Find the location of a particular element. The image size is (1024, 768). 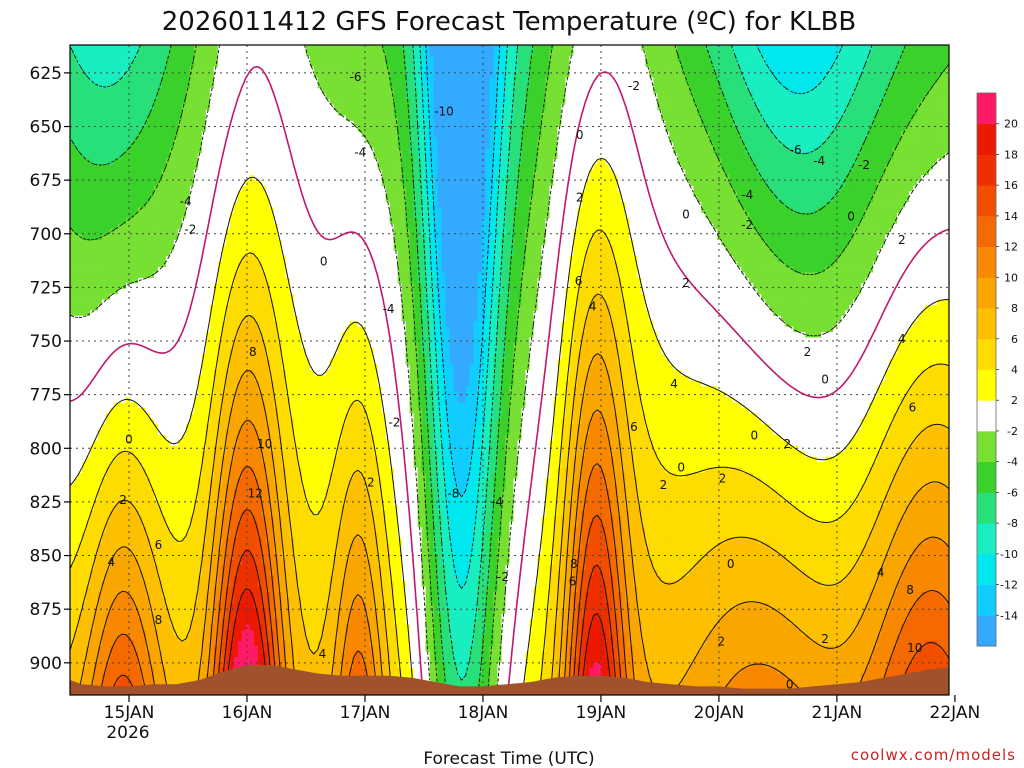

colorbar-label: 18 is located at coordinates (1011, 154).